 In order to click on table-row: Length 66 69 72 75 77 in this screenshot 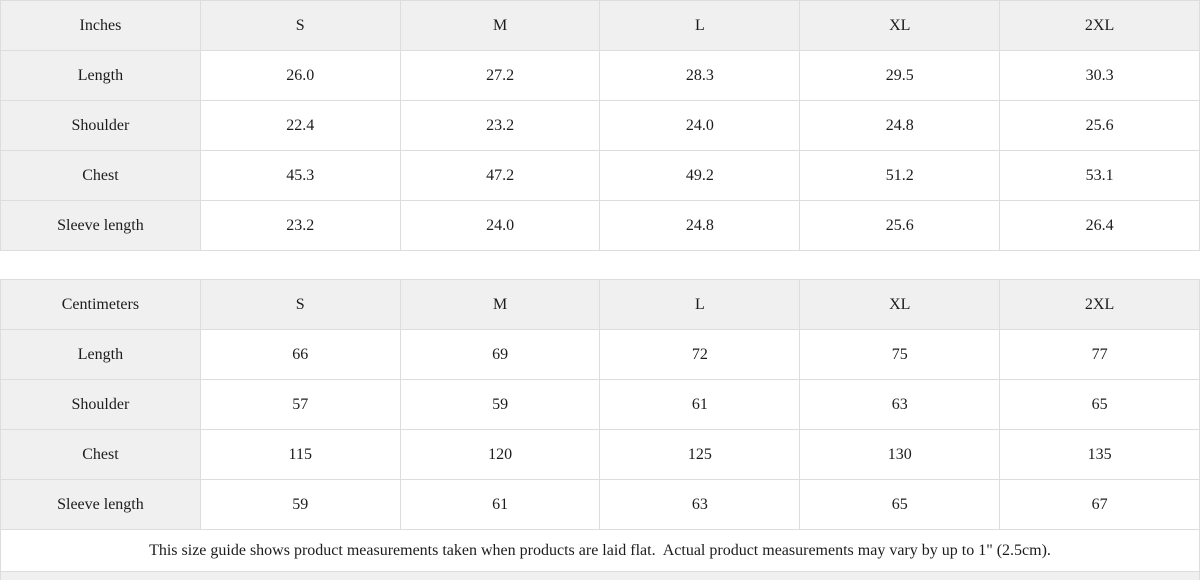, I will do `click(600, 354)`.